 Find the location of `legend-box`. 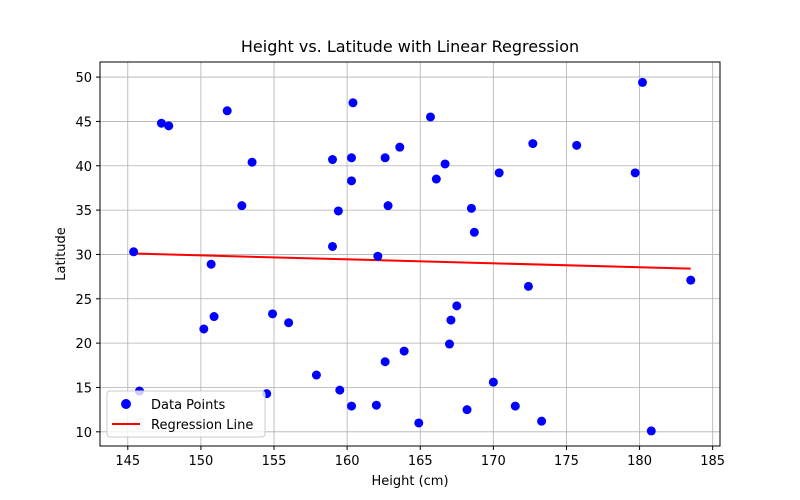

legend-box is located at coordinates (186, 414).